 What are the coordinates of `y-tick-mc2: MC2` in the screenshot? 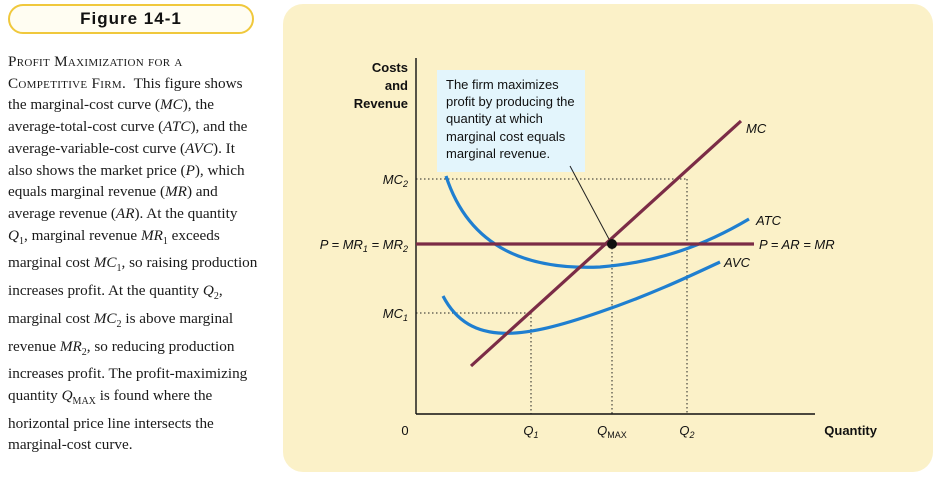 It's located at (395, 180).